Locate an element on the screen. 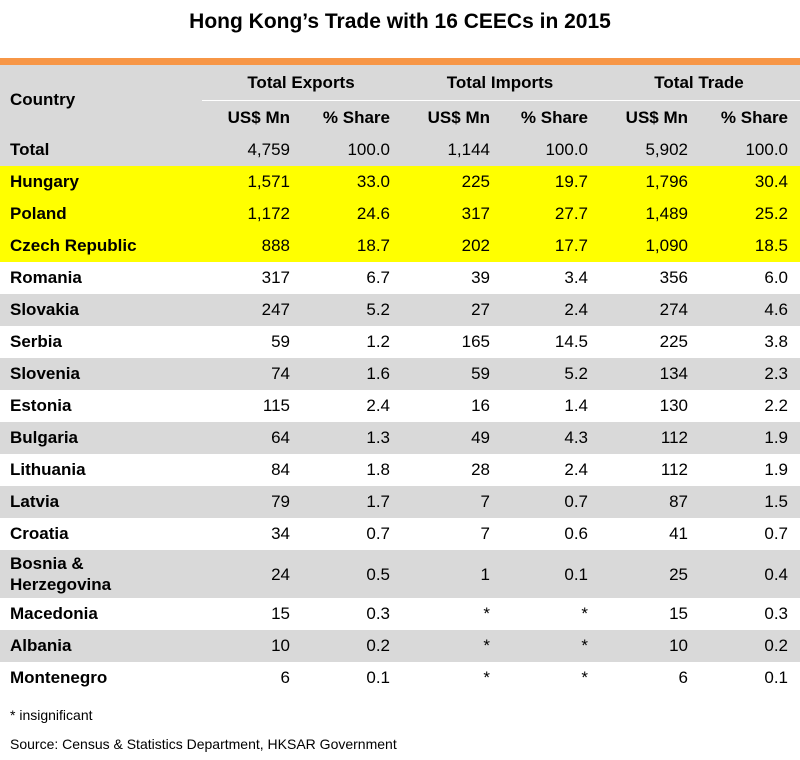 Image resolution: width=800 pixels, height=760 pixels. cell-trade-usd: 1,796 is located at coordinates (650, 182).